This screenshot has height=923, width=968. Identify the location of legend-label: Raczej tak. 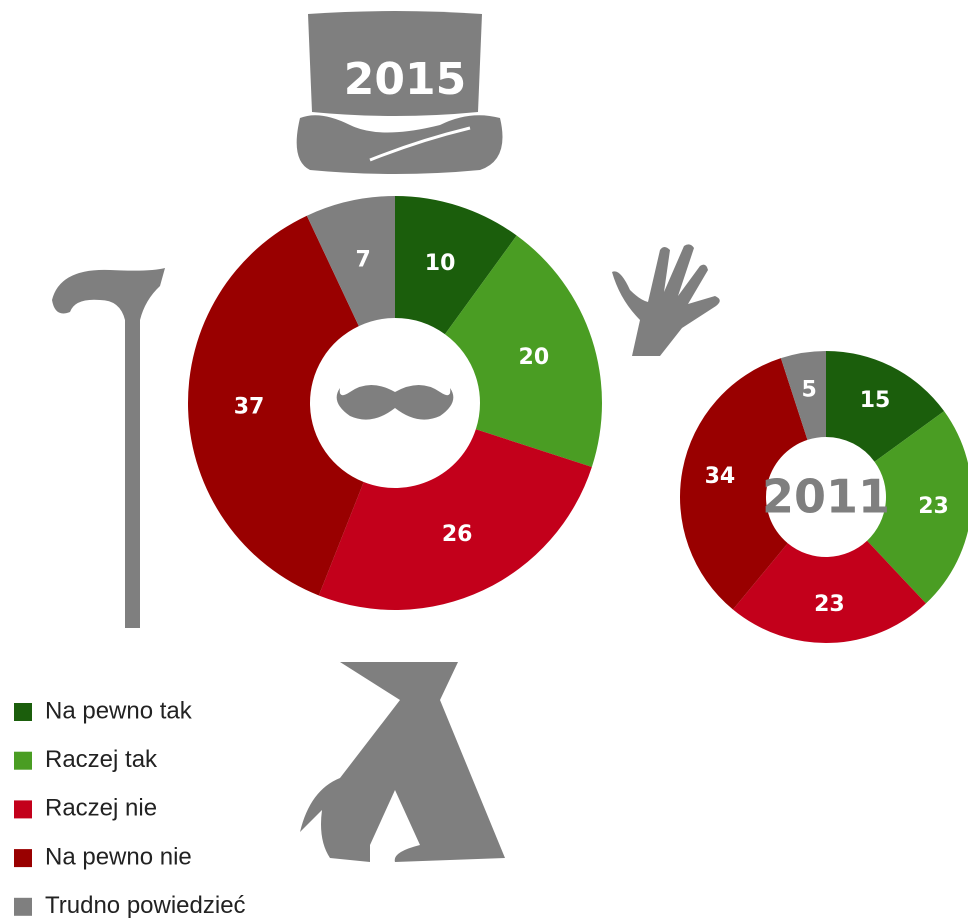
(101, 759).